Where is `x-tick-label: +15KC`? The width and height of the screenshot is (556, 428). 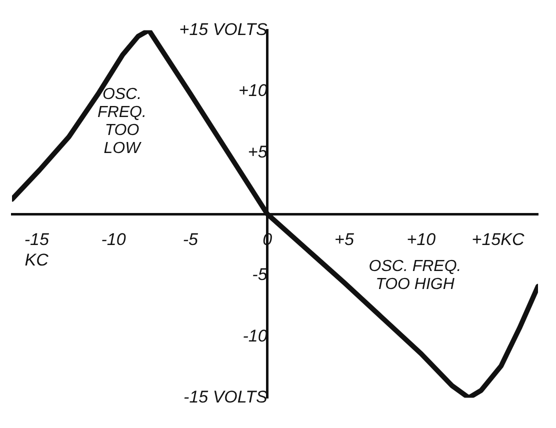
x-tick-label: +15KC is located at coordinates (498, 239).